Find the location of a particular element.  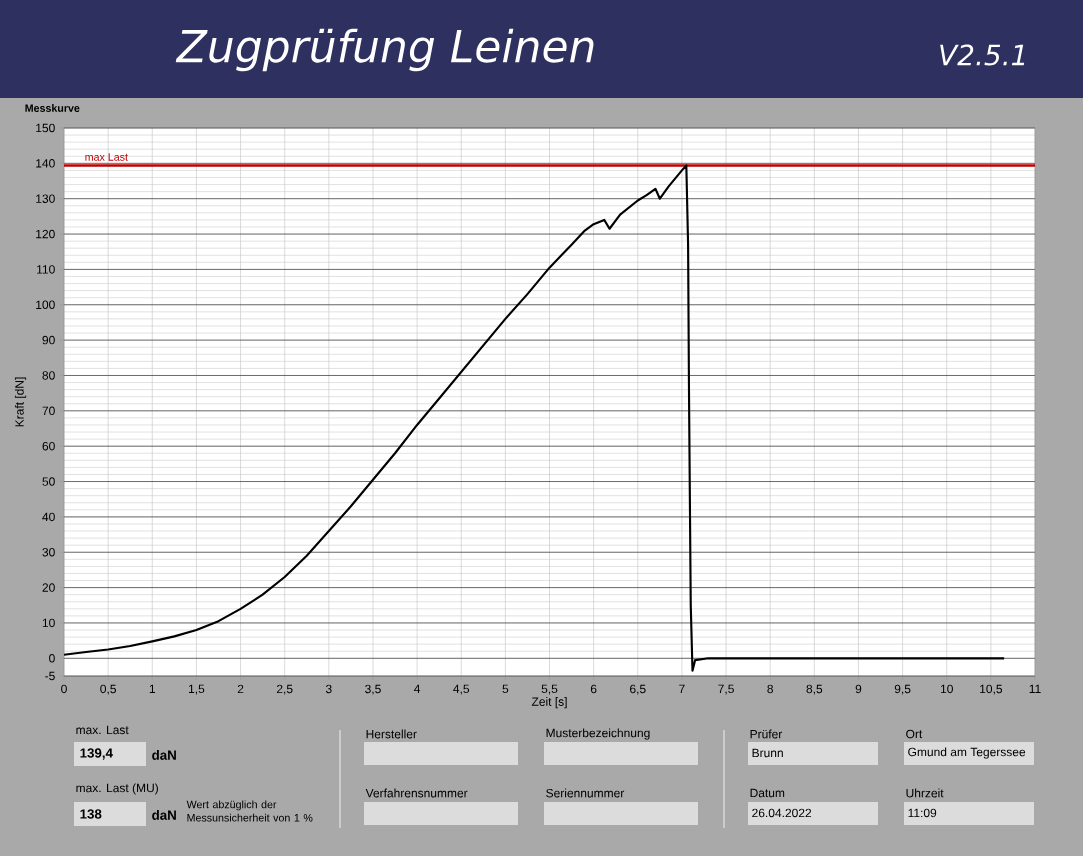

text: Hersteller is located at coordinates (391, 734).